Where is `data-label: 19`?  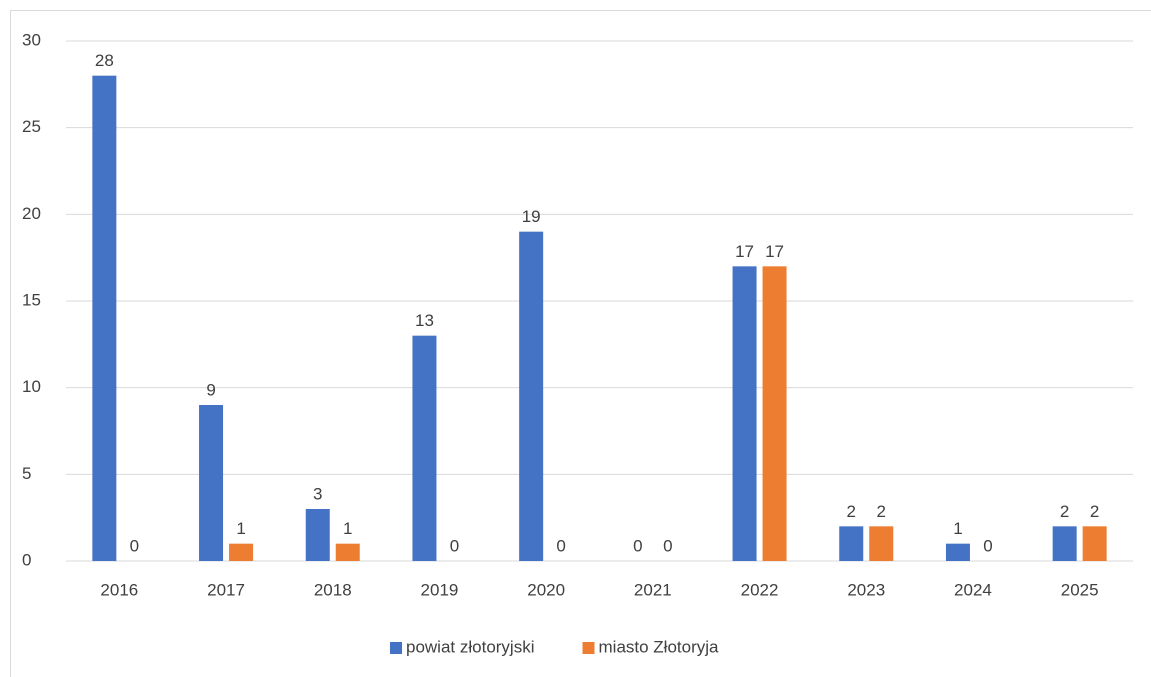 data-label: 19 is located at coordinates (531, 216).